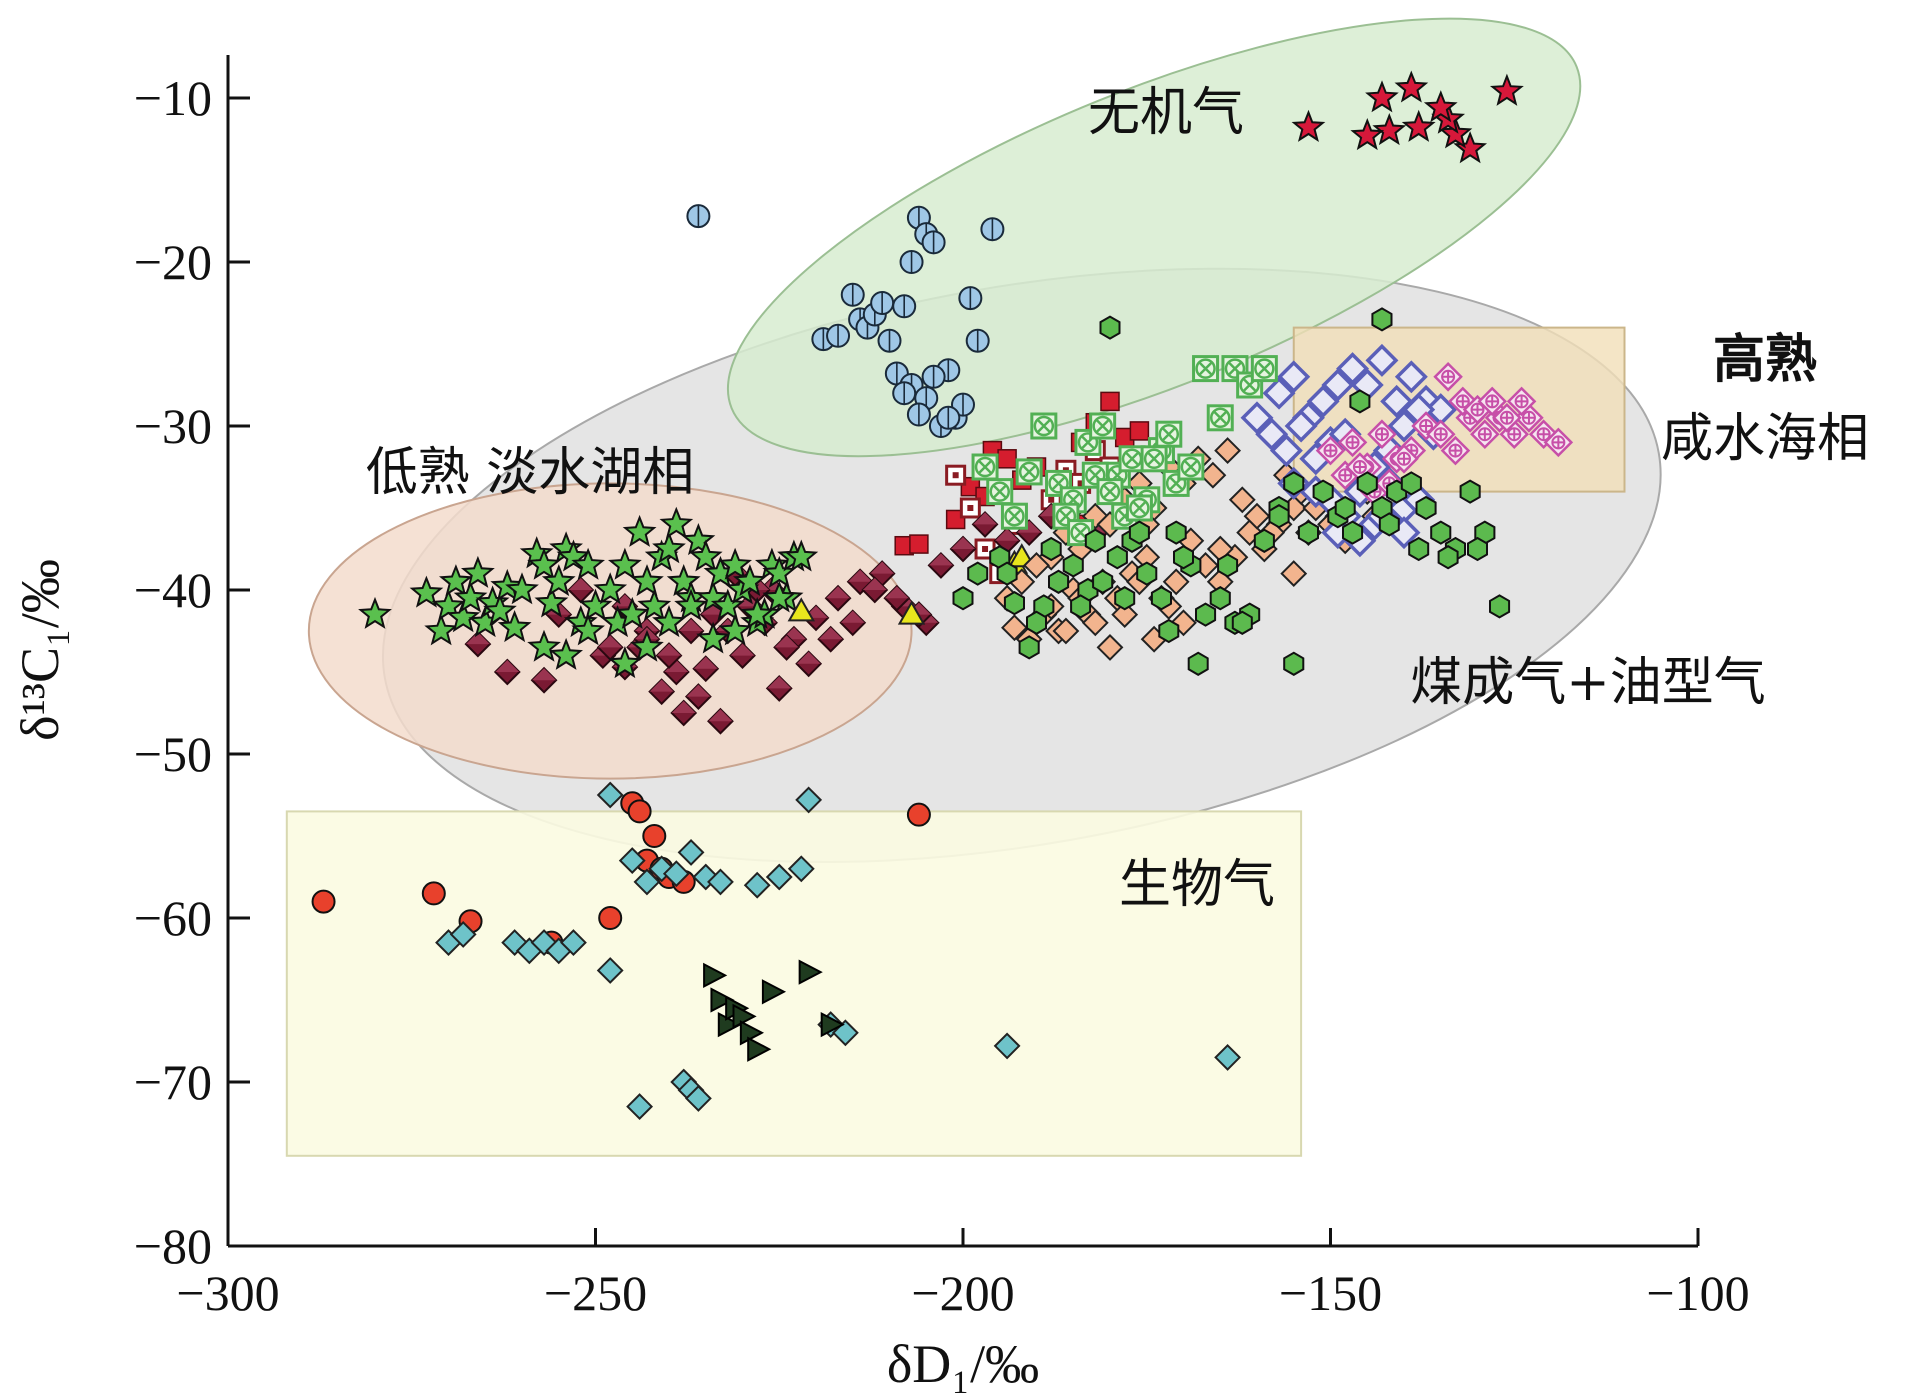 This screenshot has height=1398, width=1908. Describe the element at coordinates (173, 754) in the screenshot. I see `y-tick-label: −50` at that location.